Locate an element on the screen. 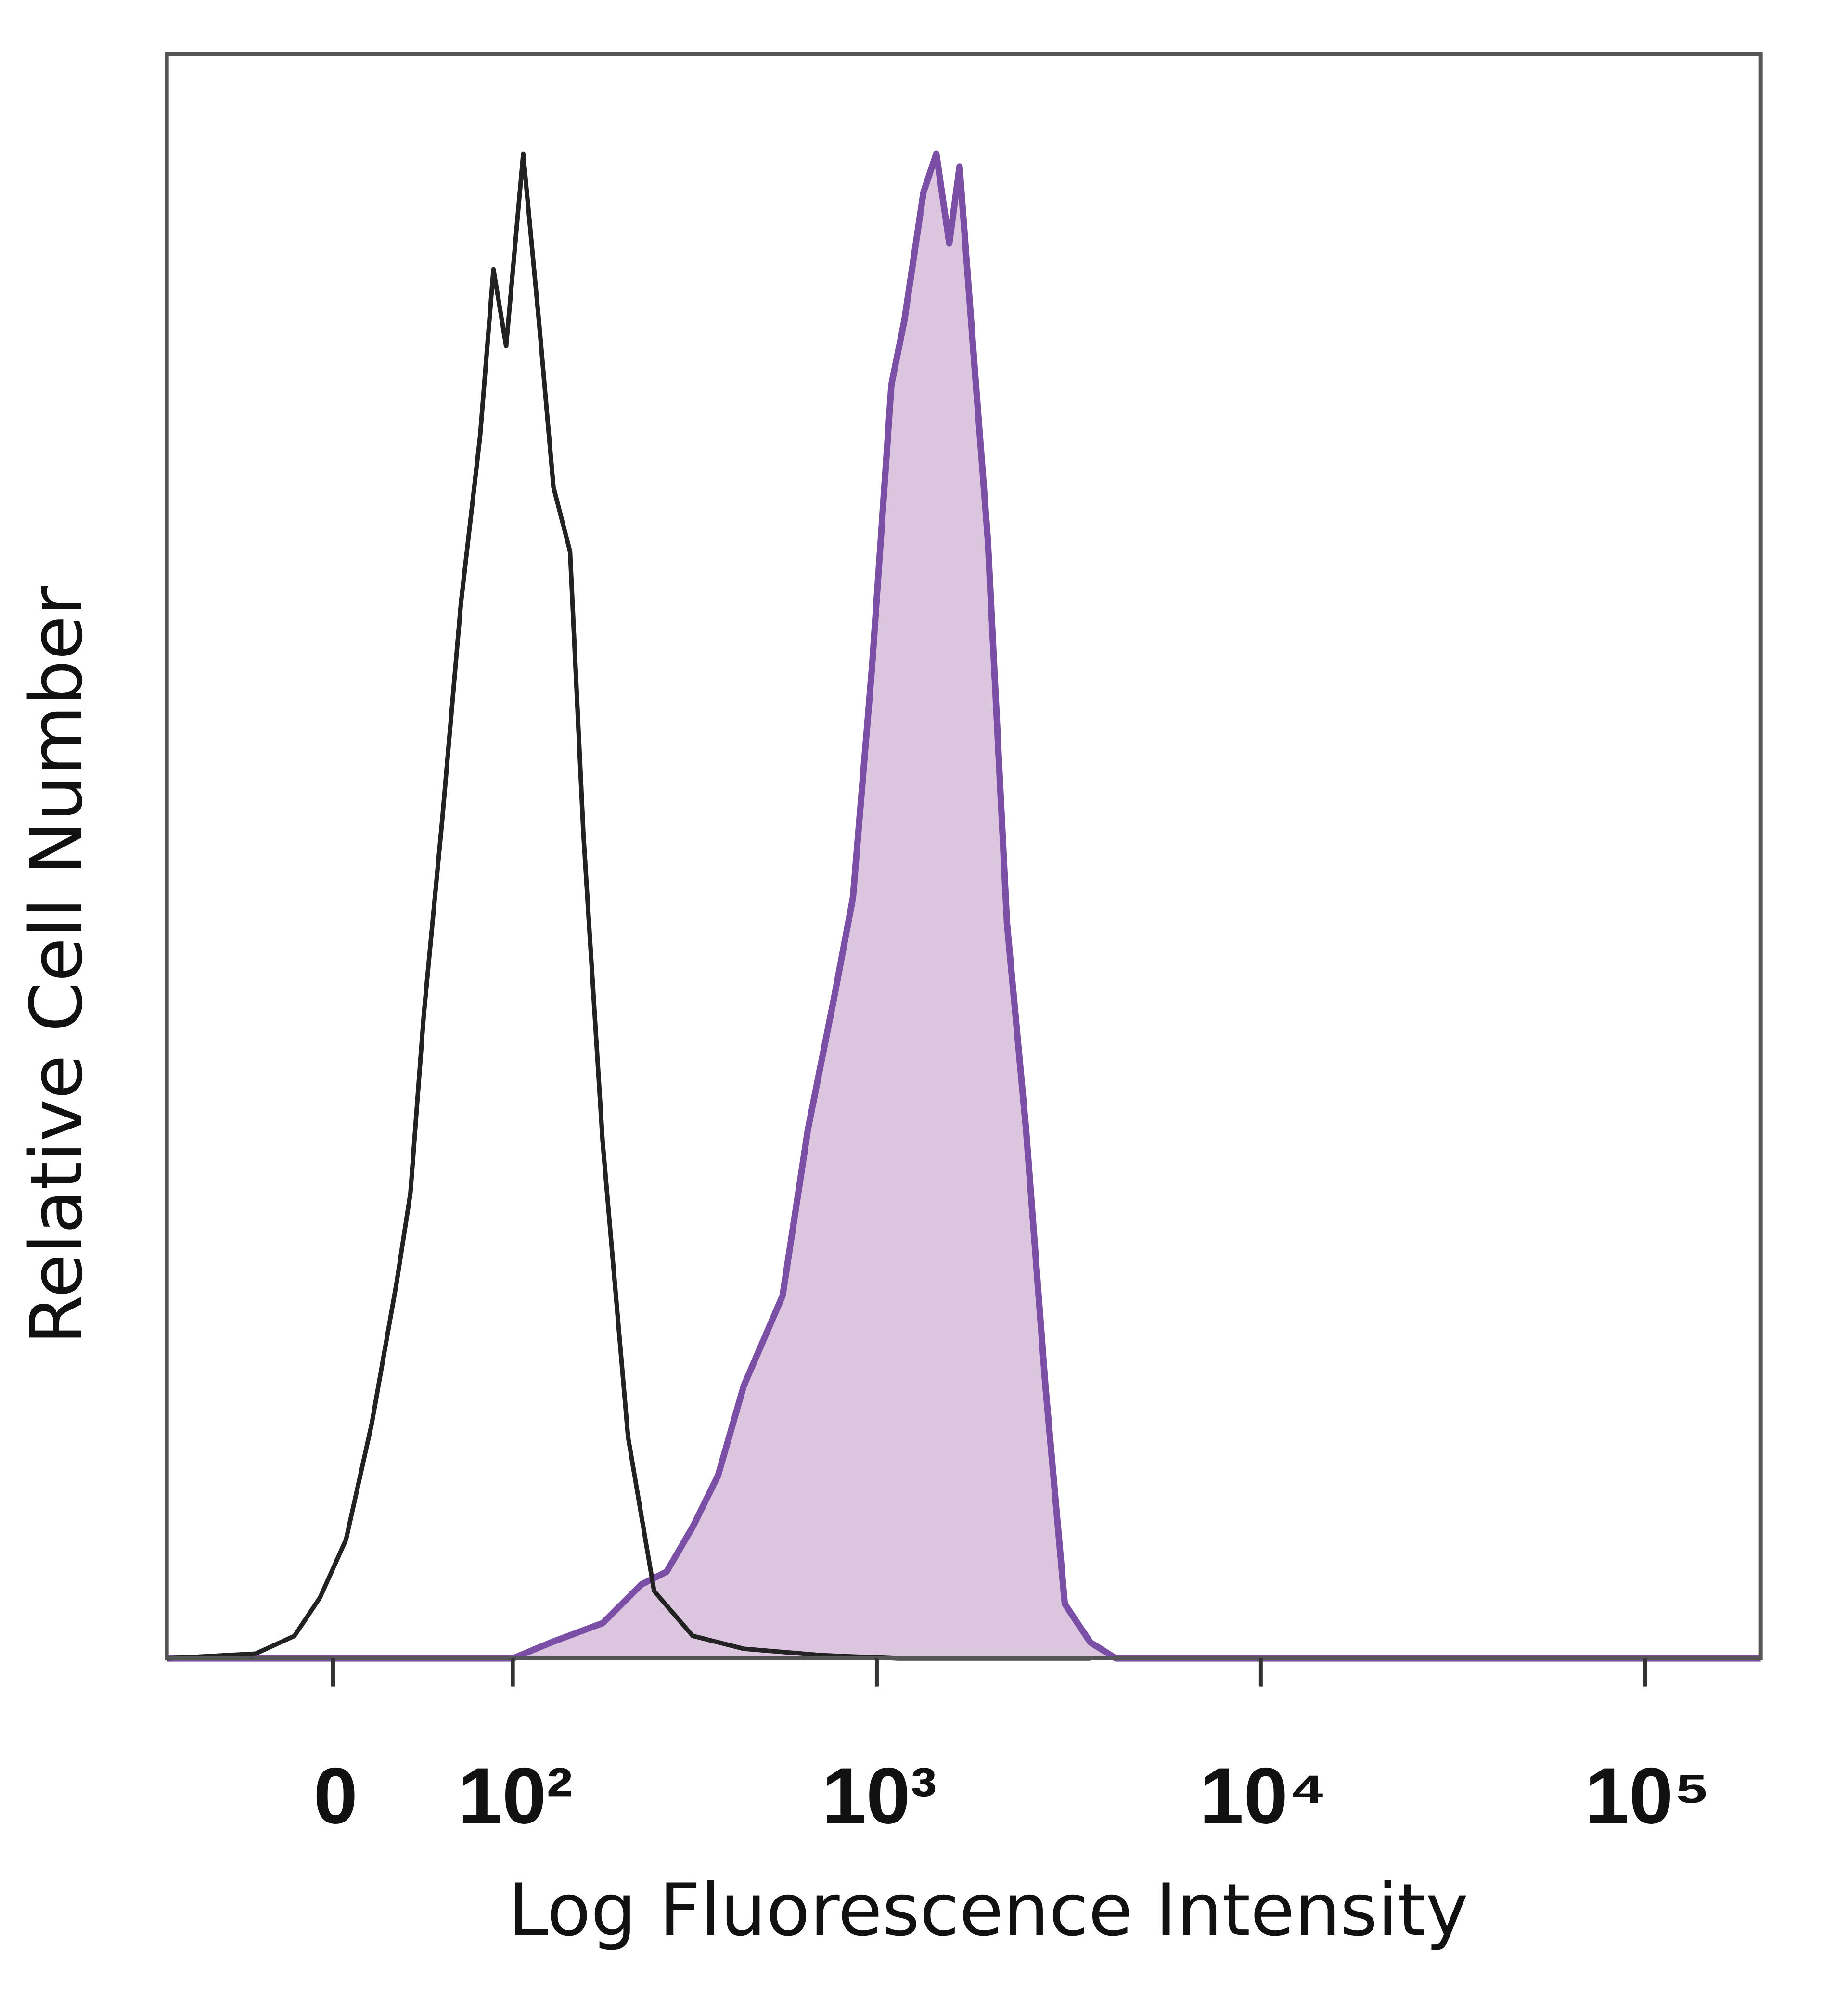 This screenshot has width=1848, height=2002. y-axis-label: Relative Cell Number is located at coordinates (57, 965).